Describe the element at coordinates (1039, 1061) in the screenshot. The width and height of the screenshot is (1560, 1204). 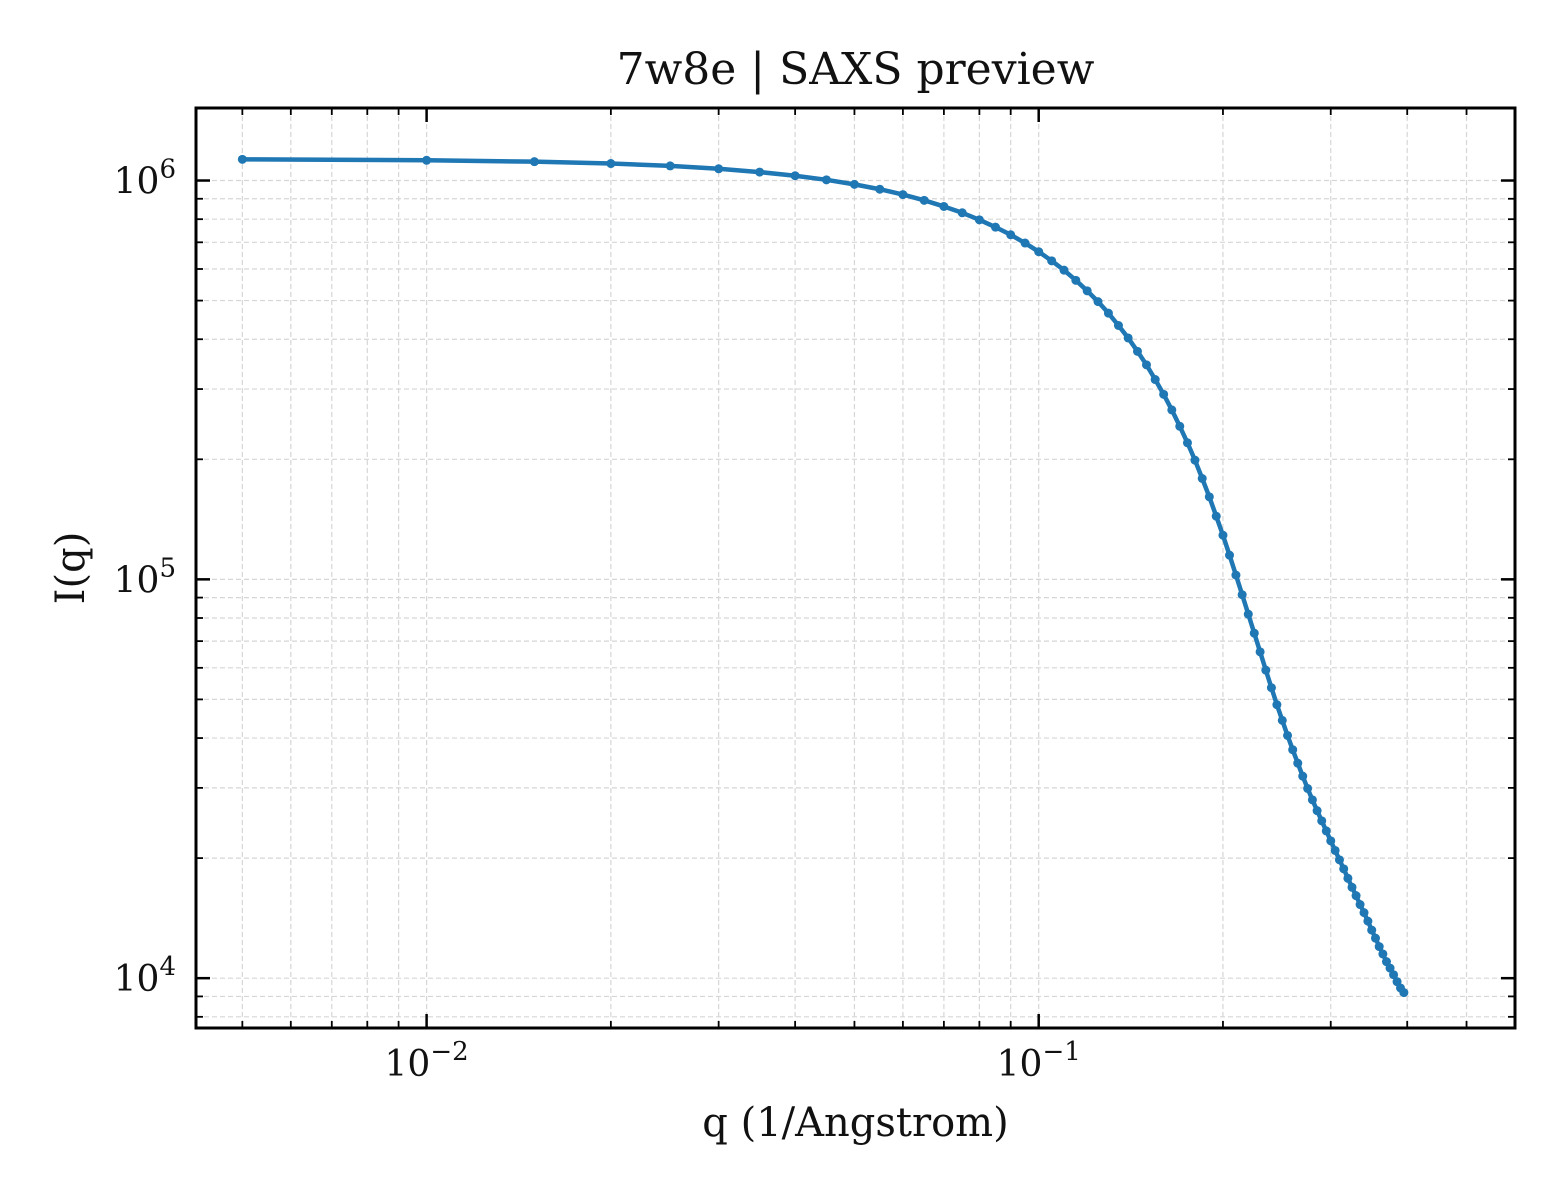
I see `x-tick-label: 10⁻¹` at that location.